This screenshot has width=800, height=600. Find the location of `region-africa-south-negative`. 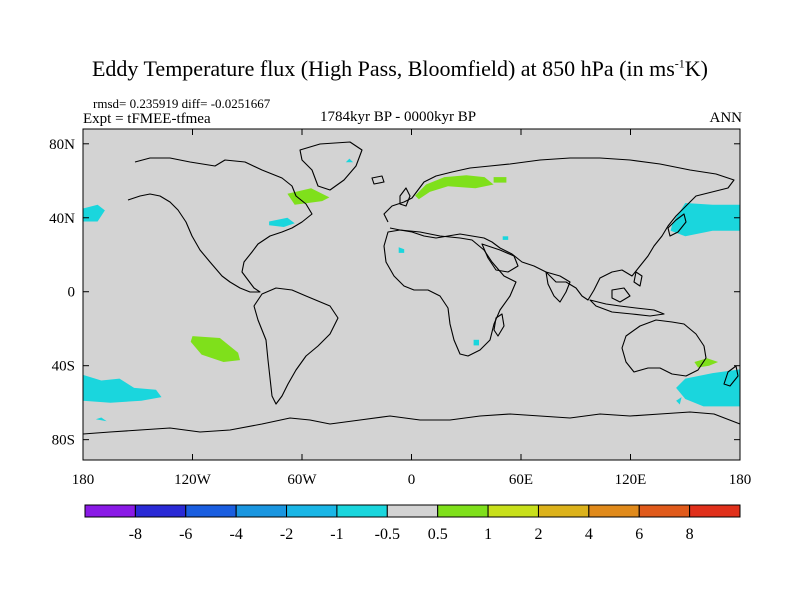

region-africa-south-negative is located at coordinates (476, 342).